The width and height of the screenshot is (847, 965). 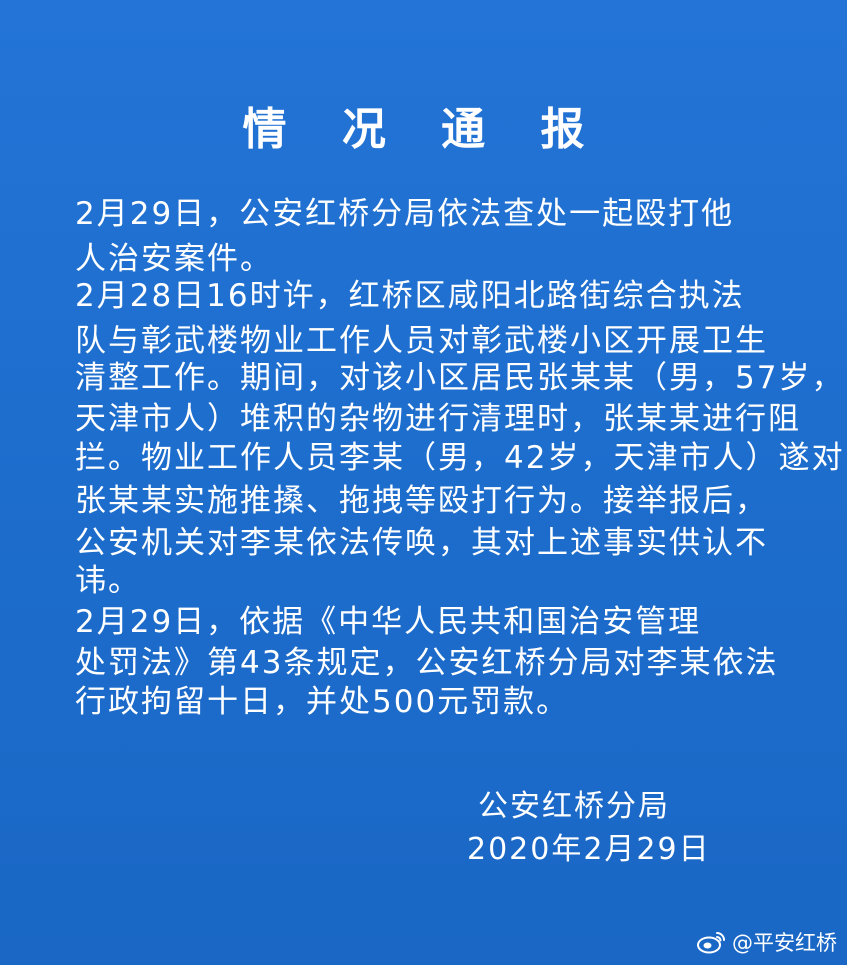 I want to click on body-line: 队与彰武楼物业工作人员对彰武楼小区开展卫生, so click(x=421, y=341).